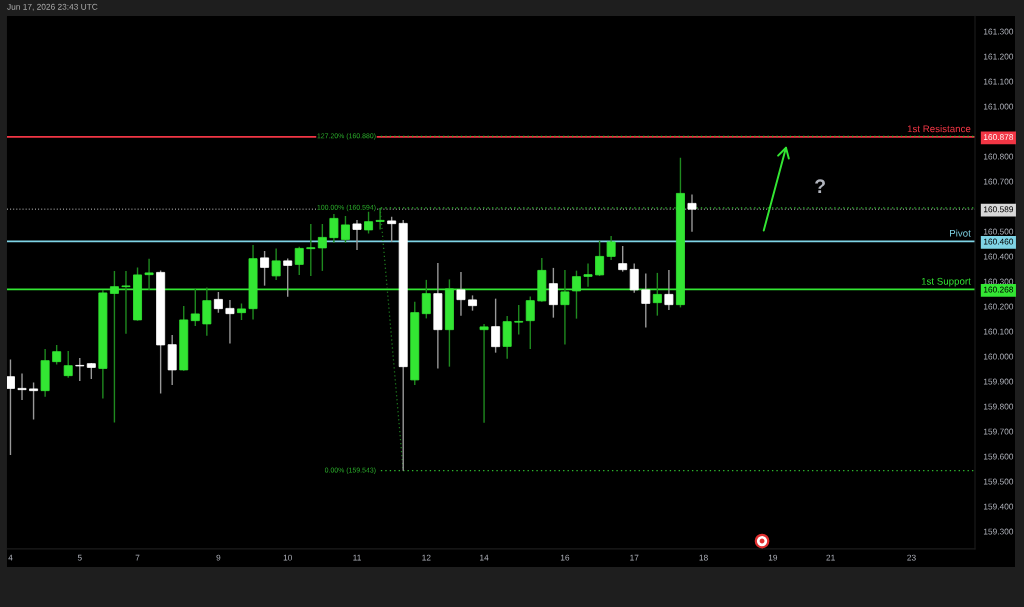  What do you see at coordinates (939, 129) in the screenshot?
I see `ref-line-label: 1st Resistance` at bounding box center [939, 129].